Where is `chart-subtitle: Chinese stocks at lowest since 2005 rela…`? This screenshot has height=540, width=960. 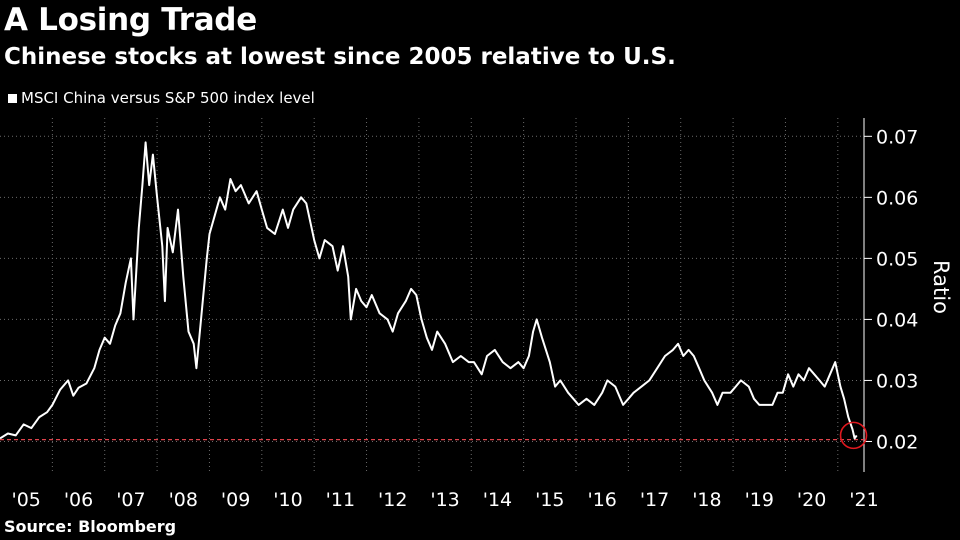
chart-subtitle: Chinese stocks at lowest since 2005 rela… is located at coordinates (340, 57).